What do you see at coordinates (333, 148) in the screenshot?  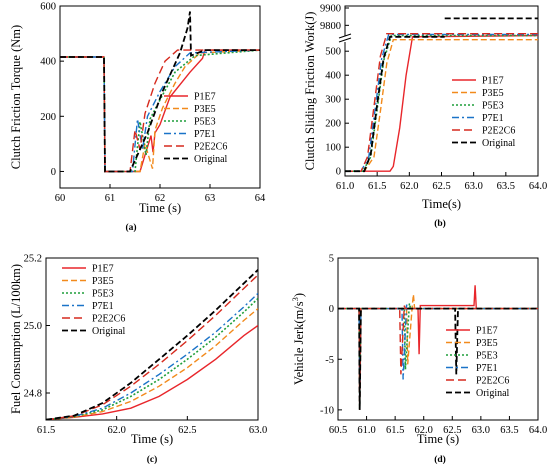 I see `y-tick-label: 100` at bounding box center [333, 148].